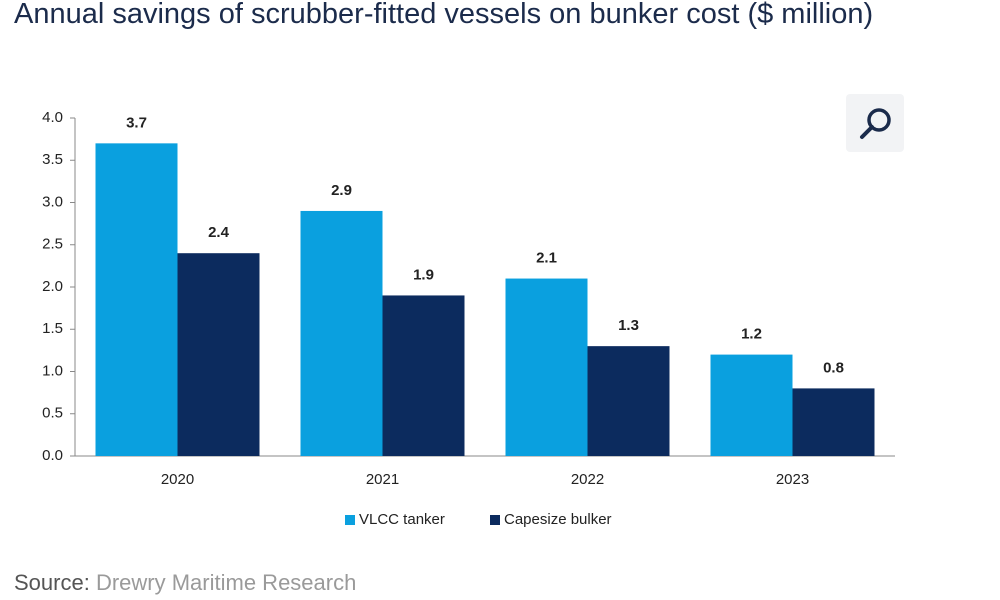 The width and height of the screenshot is (1000, 600). Describe the element at coordinates (402, 519) in the screenshot. I see `legend-label: VLCC tanker` at that location.